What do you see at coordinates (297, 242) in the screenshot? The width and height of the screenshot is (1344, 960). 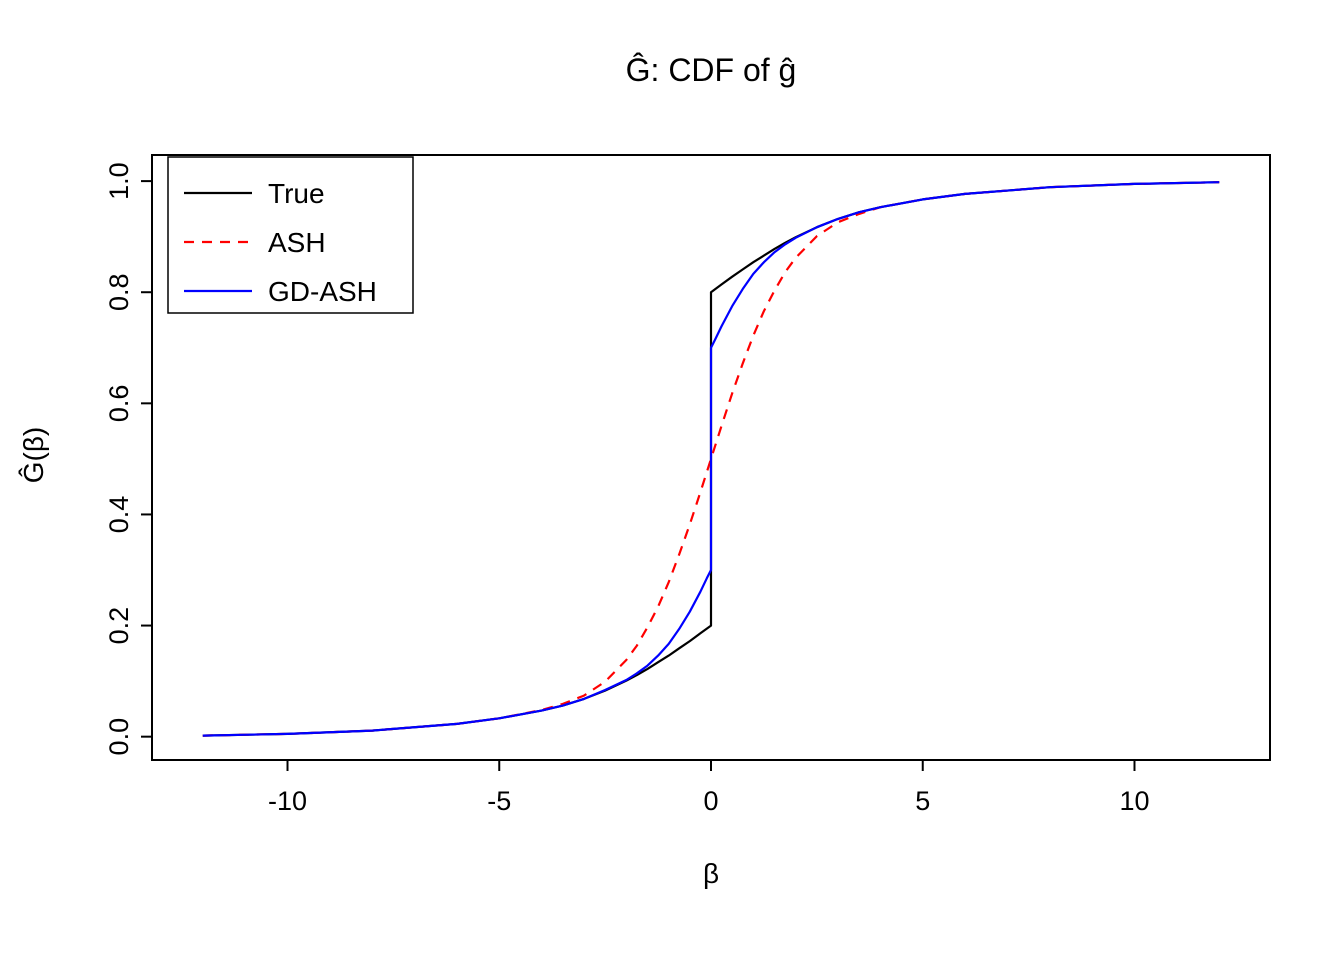 I see `legend-label: ASH` at bounding box center [297, 242].